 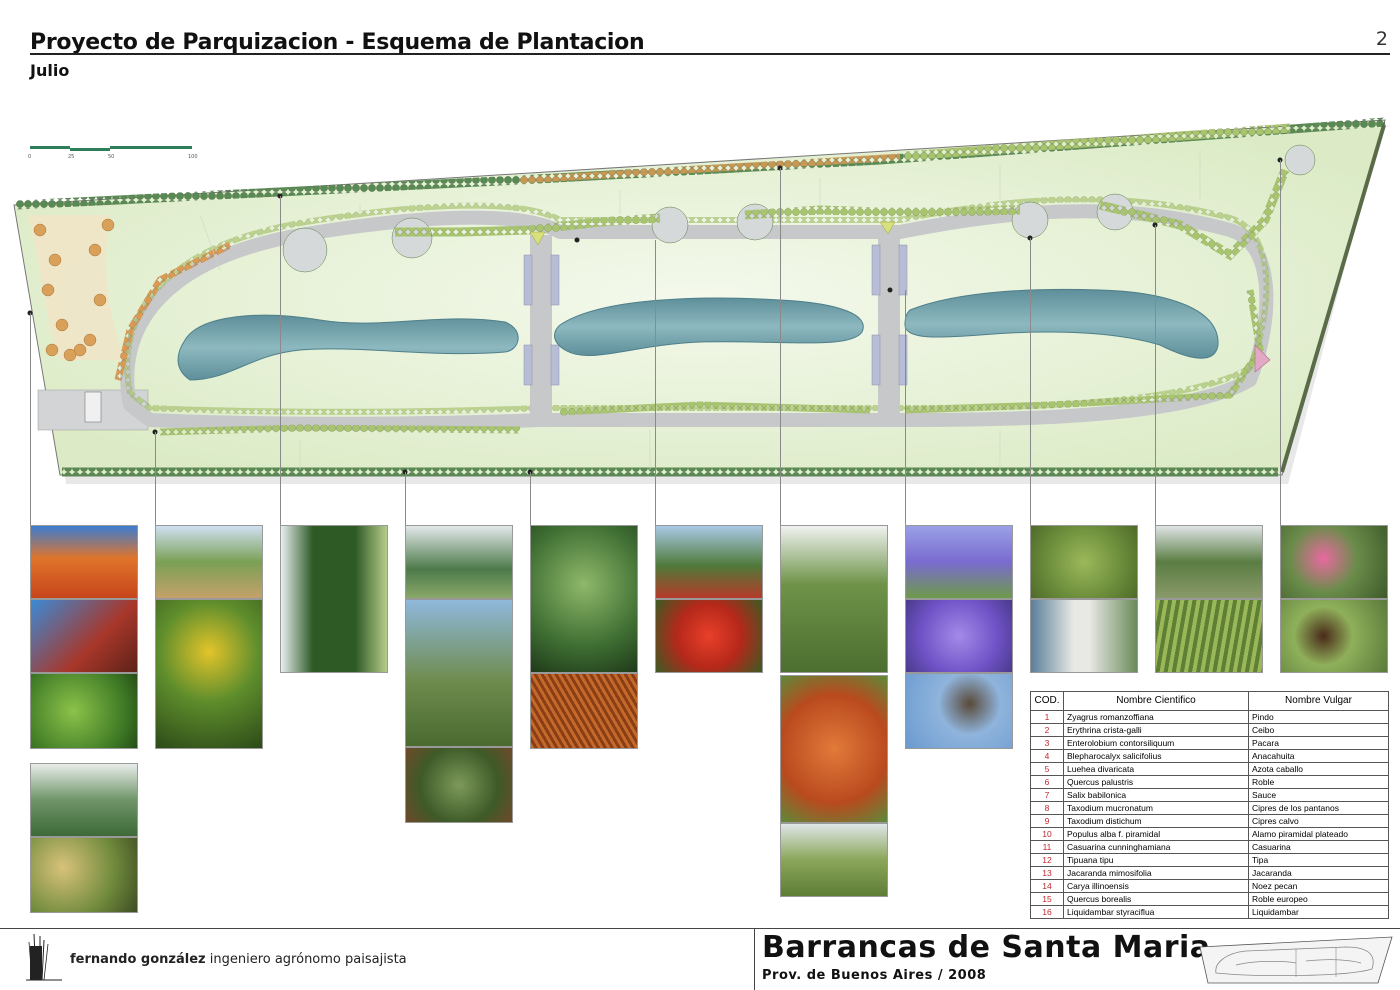 I want to click on table-row: 3 Enterolobium contorsiliquum Pacara, so click(x=1209, y=743).